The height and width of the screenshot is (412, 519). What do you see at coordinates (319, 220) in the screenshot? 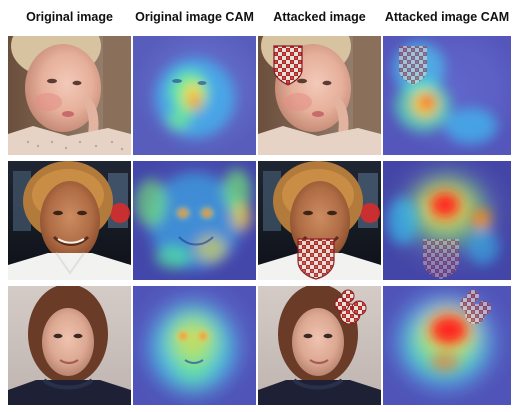
I see `row2-attacked-image` at bounding box center [319, 220].